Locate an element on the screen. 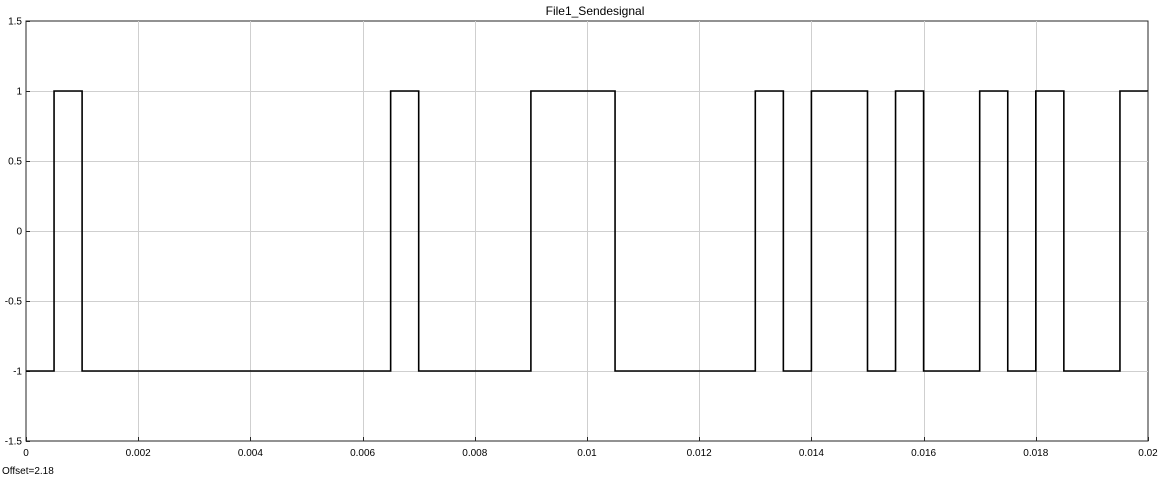 Image resolution: width=1167 pixels, height=484 pixels. y-tick-label: 1 is located at coordinates (19, 92).